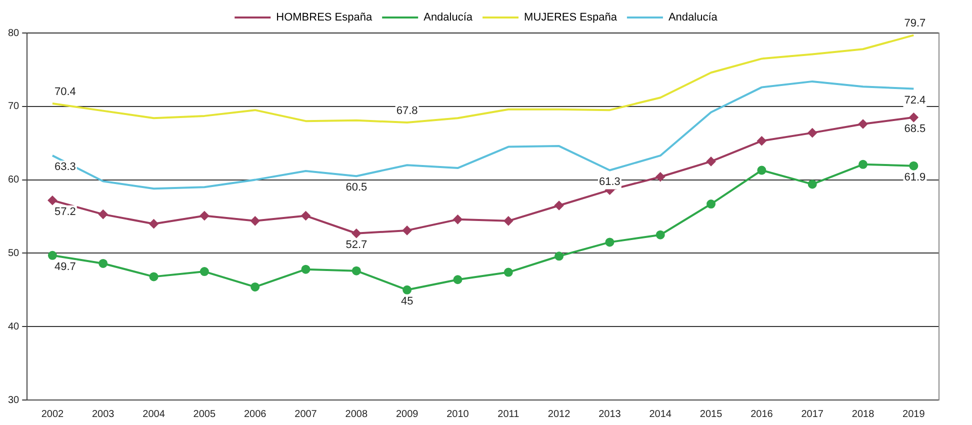 The width and height of the screenshot is (972, 425). I want to click on y-tick-label: 30, so click(14, 400).